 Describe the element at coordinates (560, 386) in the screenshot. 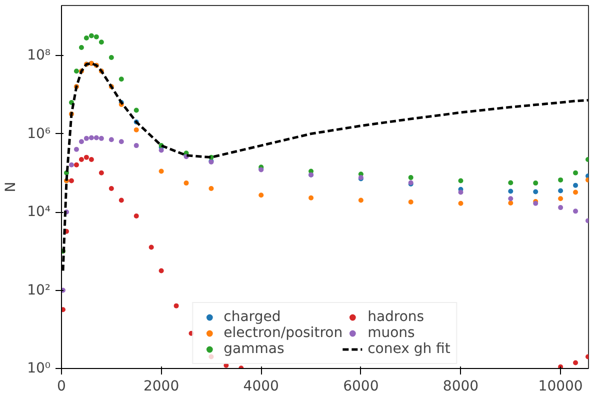

I see `x-tick-label: 10000` at that location.